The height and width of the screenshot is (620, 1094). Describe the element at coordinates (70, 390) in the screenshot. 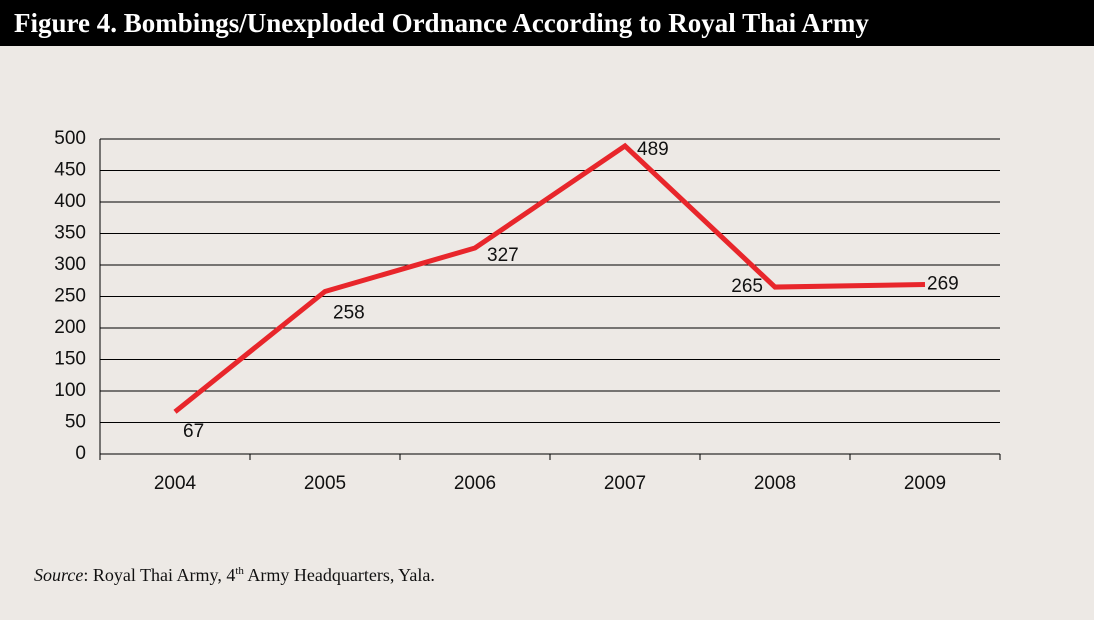

I see `y-tick-label: 100` at that location.